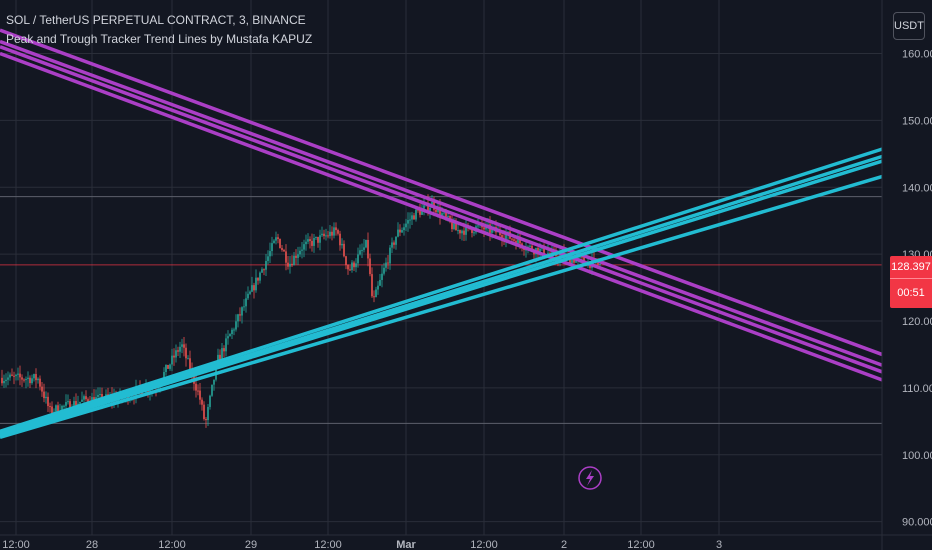  Describe the element at coordinates (251, 544) in the screenshot. I see `x-tick-label: 29` at that location.